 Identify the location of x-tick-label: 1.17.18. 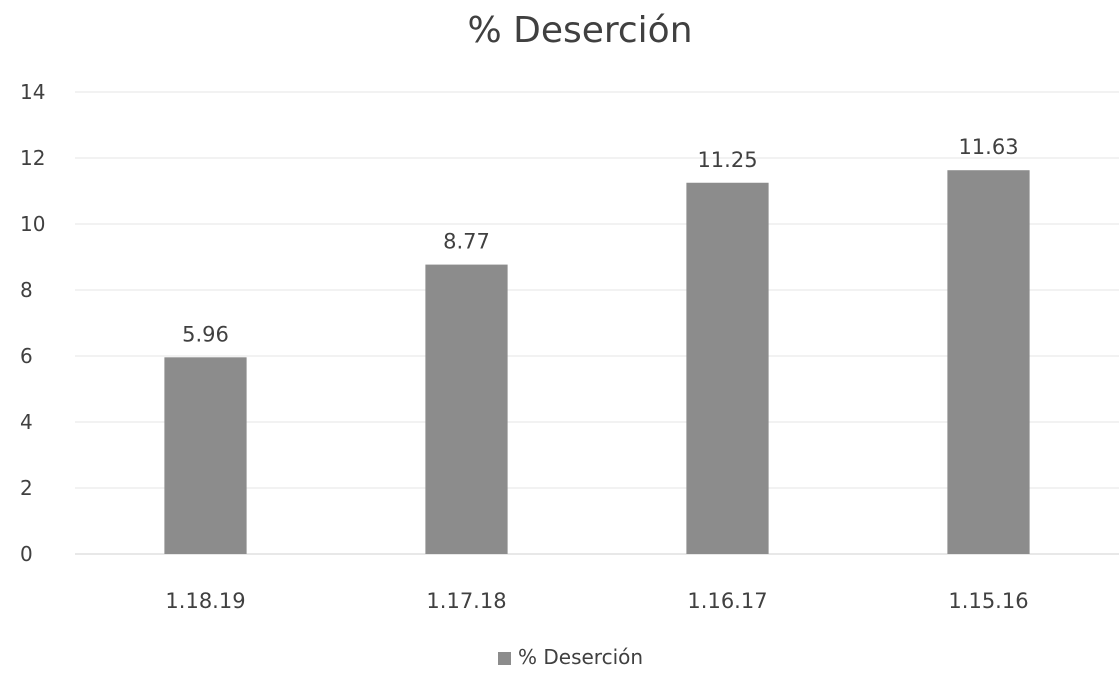
(466, 601).